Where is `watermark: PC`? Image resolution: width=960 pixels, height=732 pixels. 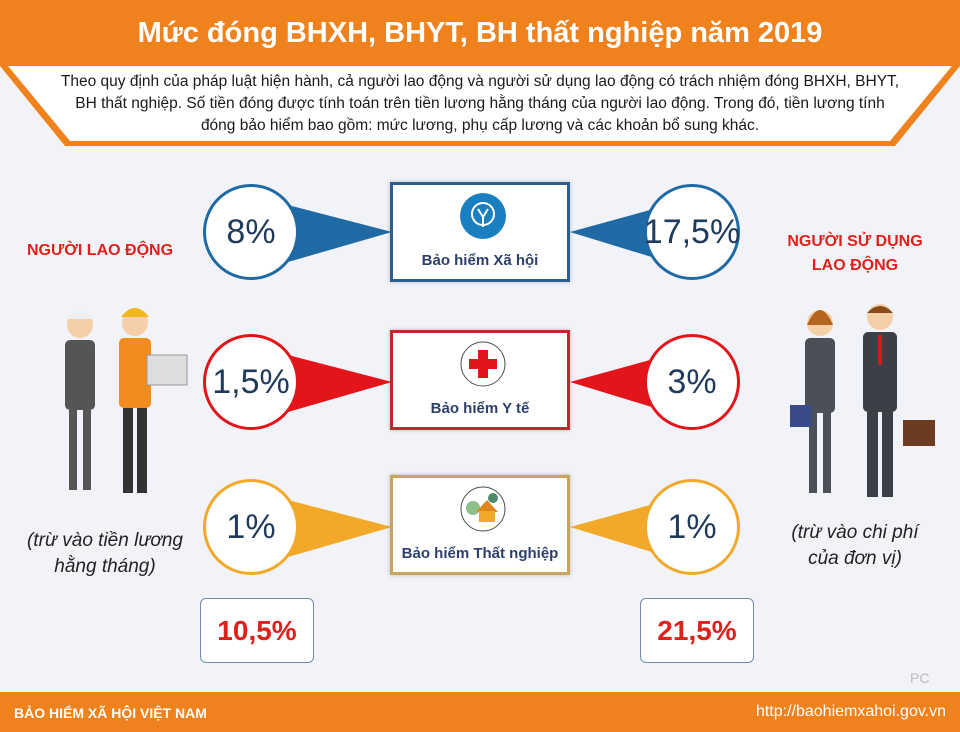 watermark: PC is located at coordinates (920, 678).